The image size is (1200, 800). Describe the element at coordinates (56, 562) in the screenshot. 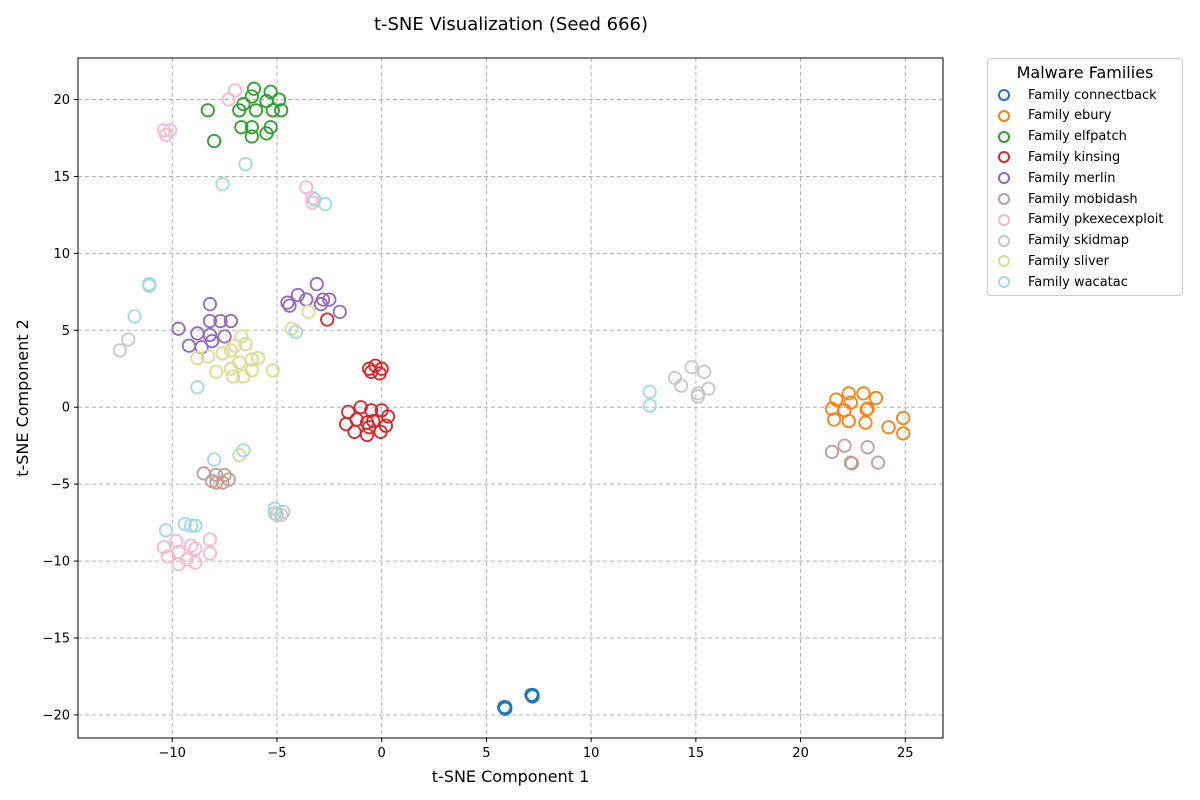

I see `y-tick-label: −10` at that location.